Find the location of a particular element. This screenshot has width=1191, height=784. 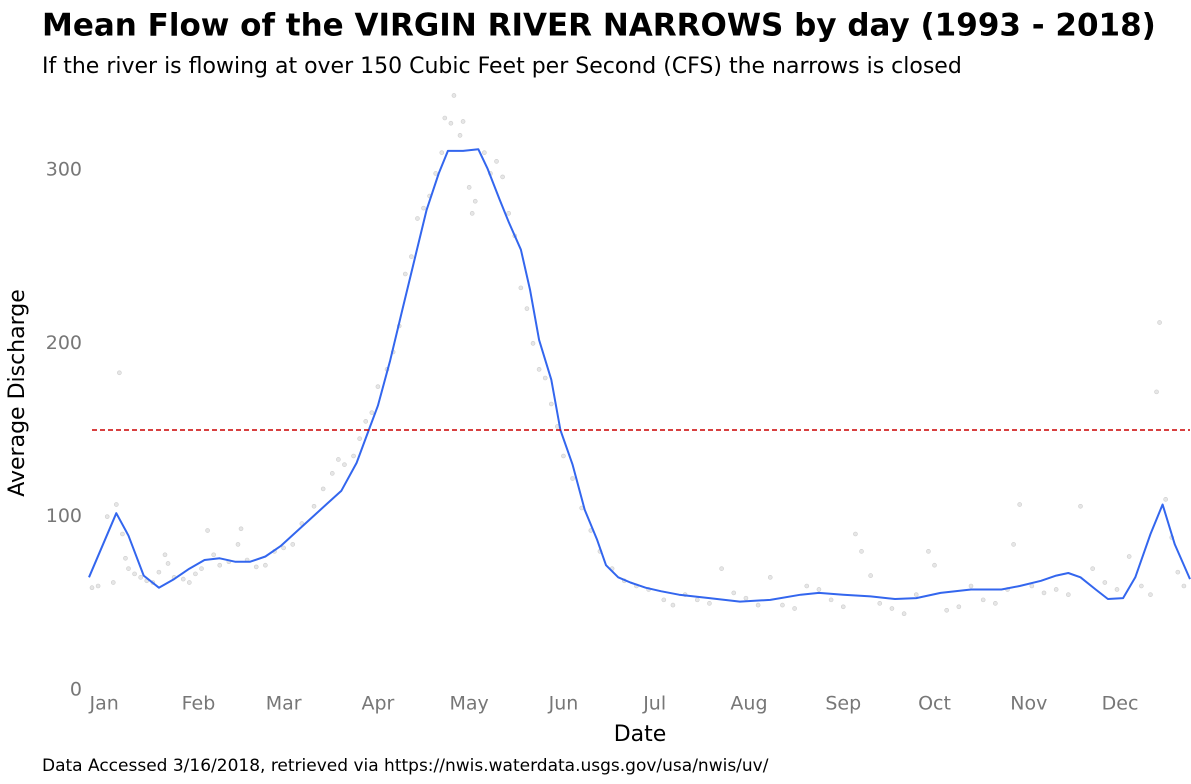

x-tick-label: Nov is located at coordinates (1028, 704).